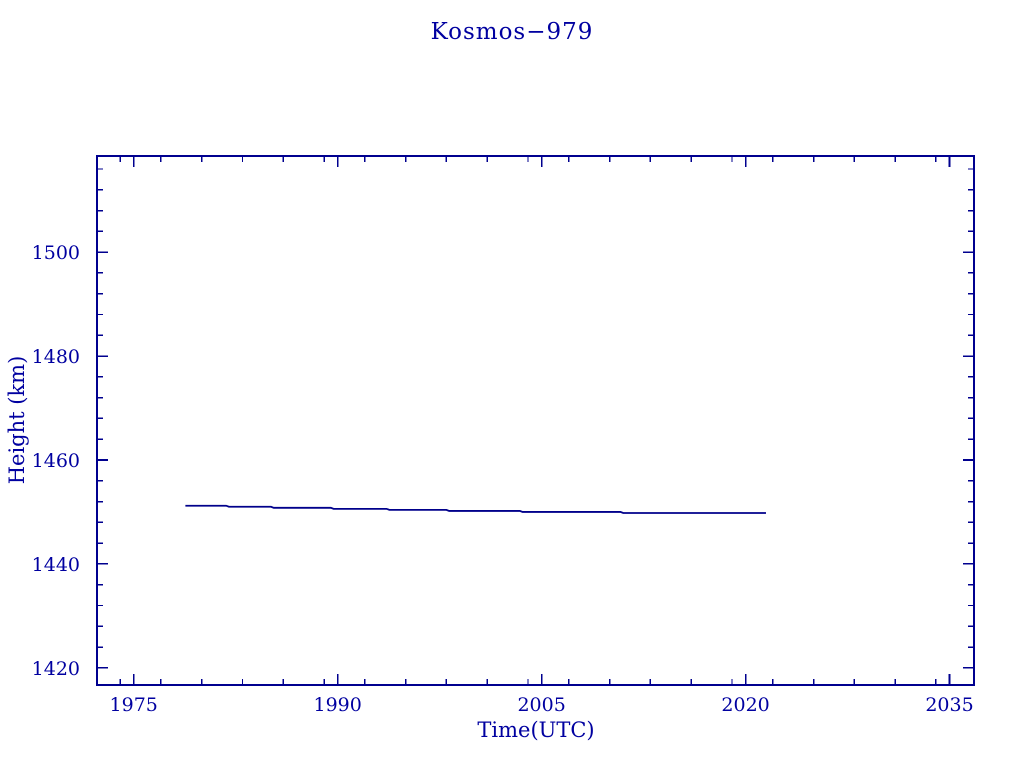  I want to click on y-tick-label: 1440, so click(56, 565).